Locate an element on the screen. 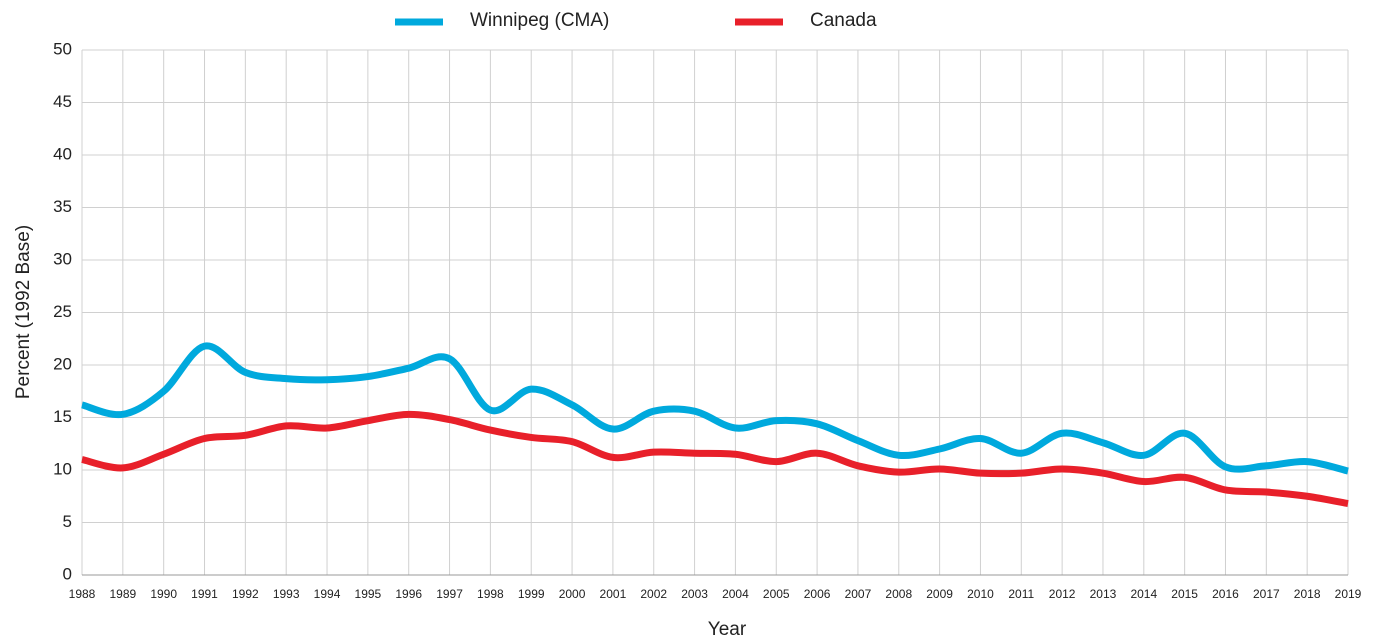  x-tick-label: 2006 is located at coordinates (817, 594).